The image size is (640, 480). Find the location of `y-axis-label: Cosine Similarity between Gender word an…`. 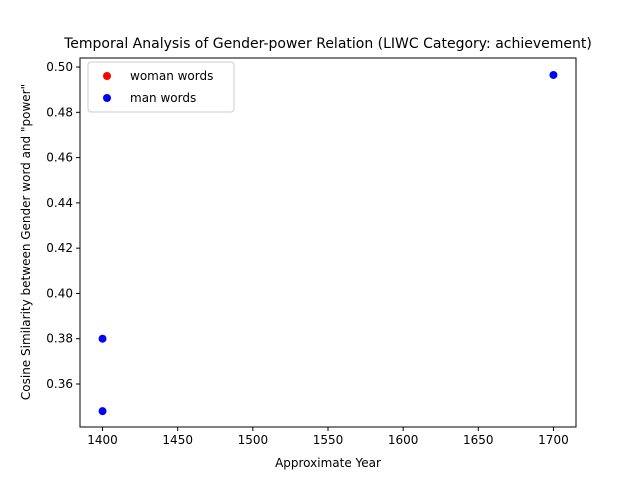

y-axis-label: Cosine Similarity between Gender word an… is located at coordinates (26, 242).